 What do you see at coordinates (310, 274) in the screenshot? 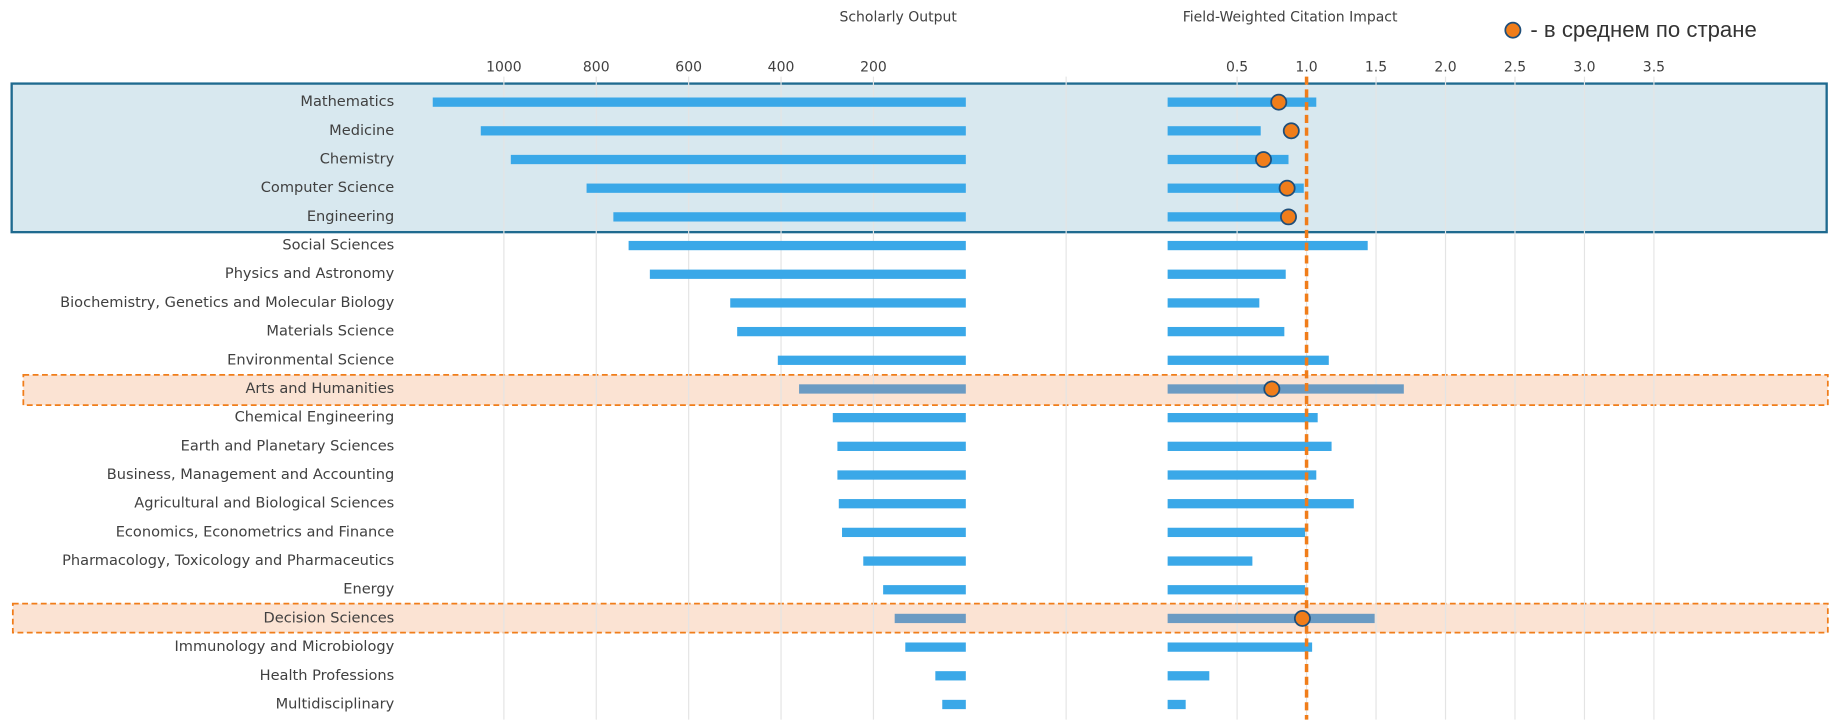
I see `category-label: Physics and Astronomy` at bounding box center [310, 274].